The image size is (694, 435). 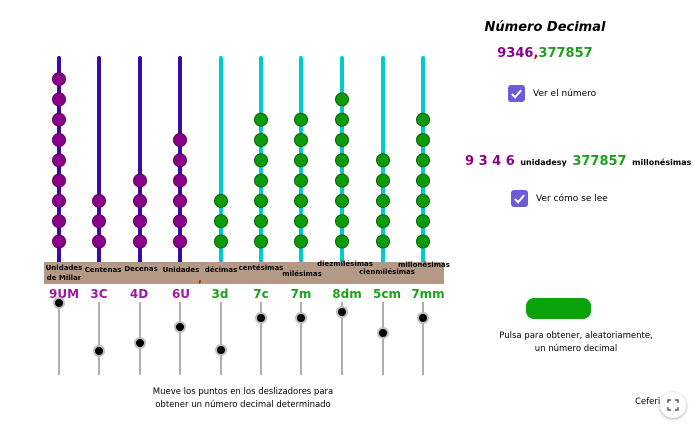 What do you see at coordinates (545, 27) in the screenshot?
I see `page-title: Número Decimal` at bounding box center [545, 27].